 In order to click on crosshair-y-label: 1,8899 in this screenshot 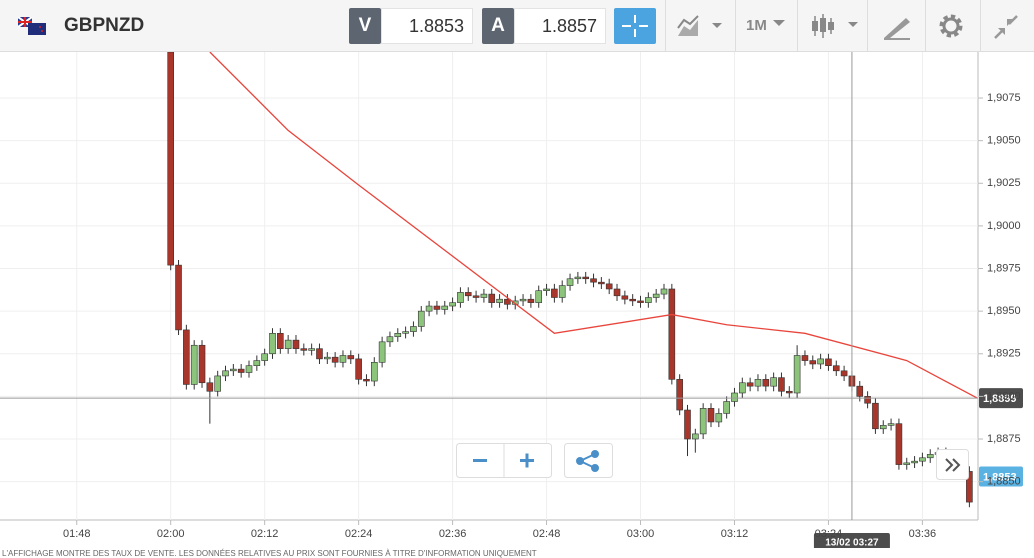, I will do `click(1000, 399)`.